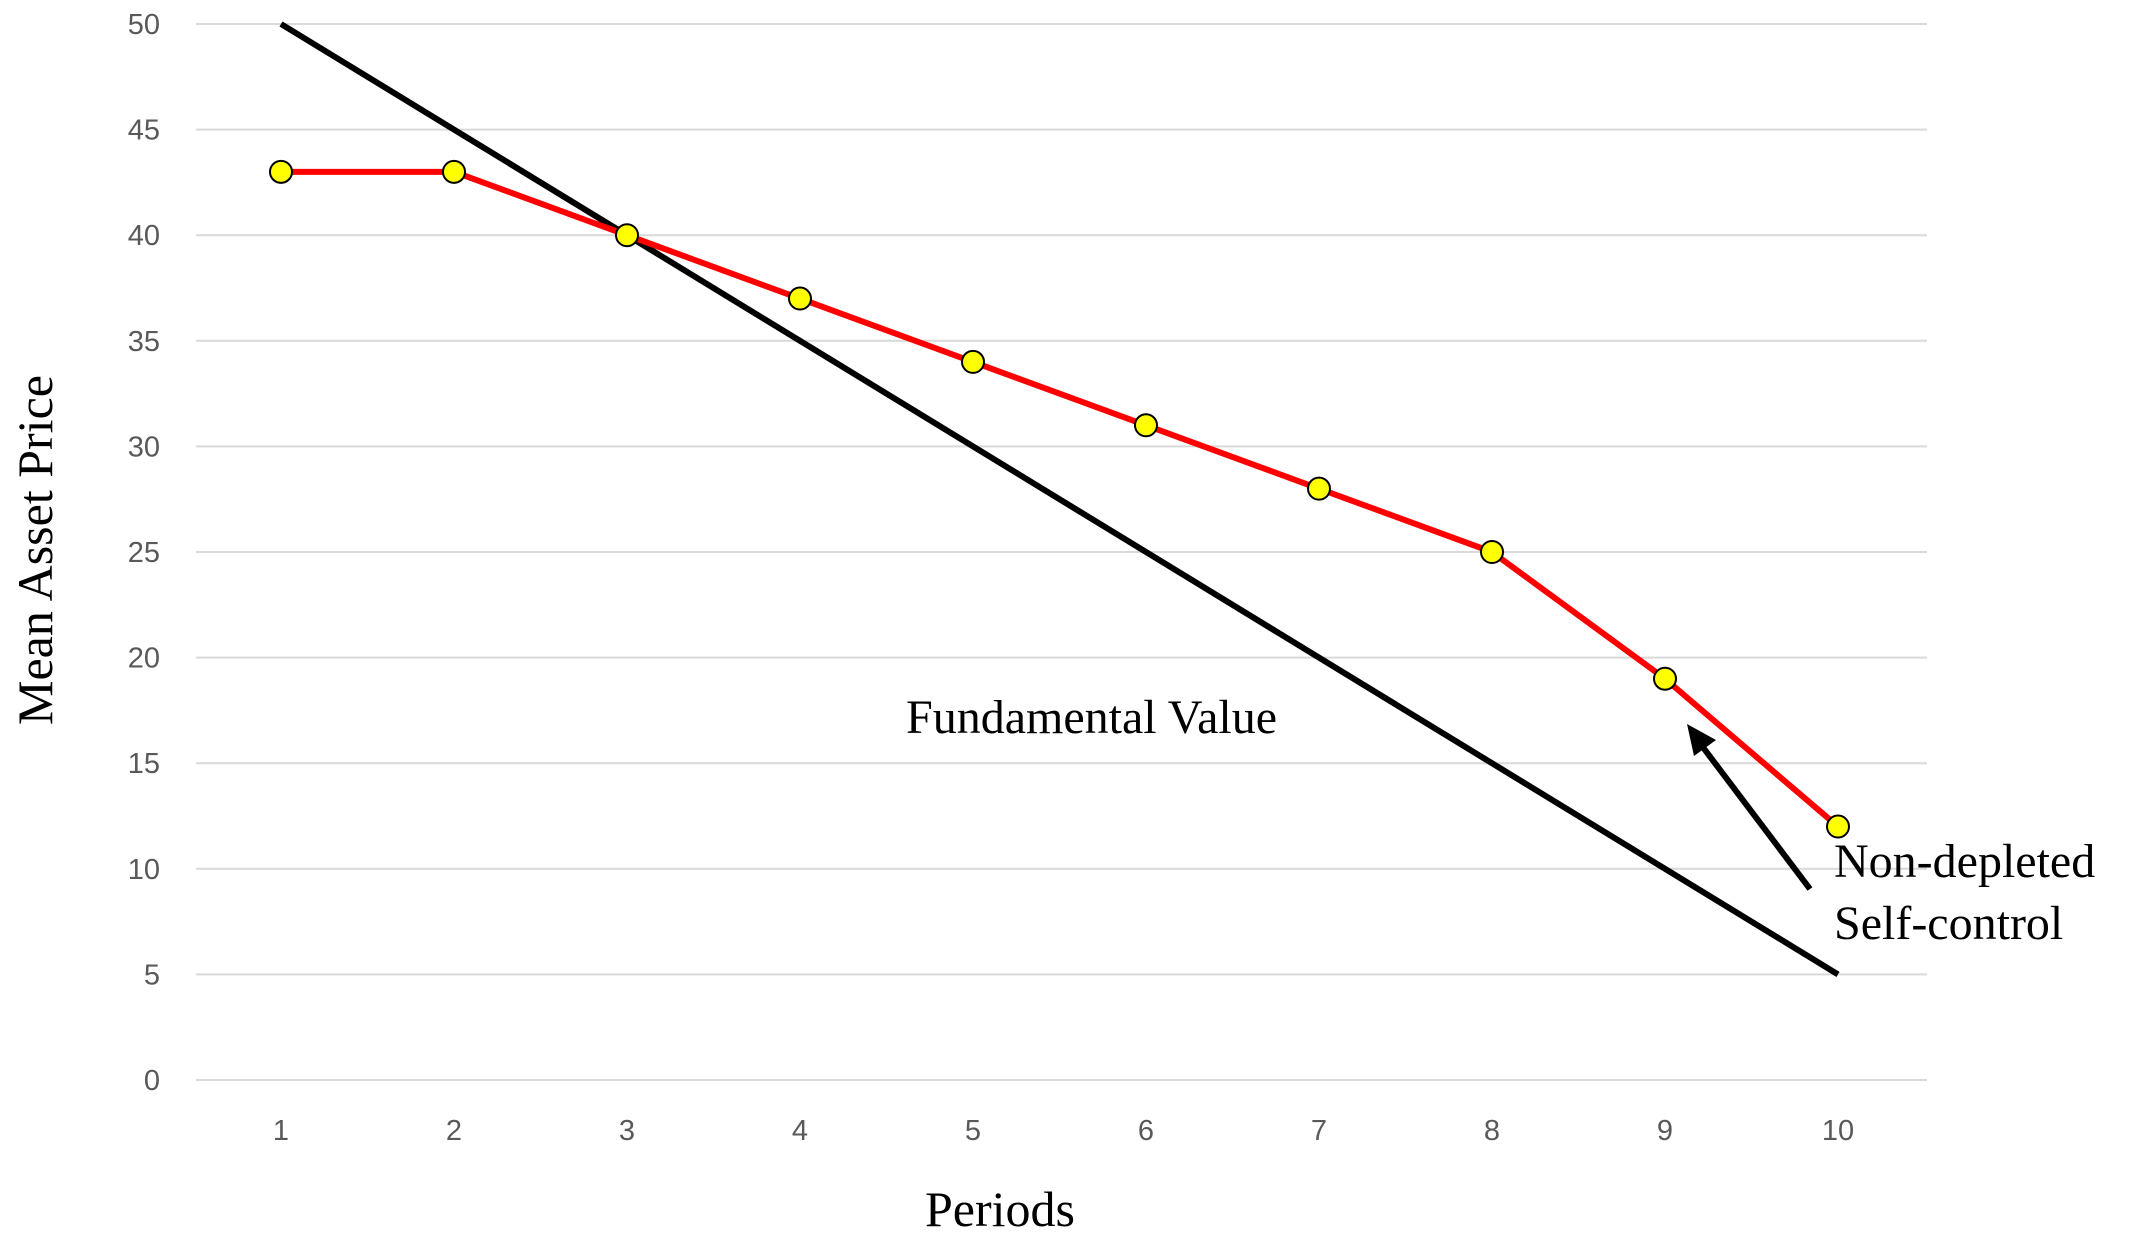 The height and width of the screenshot is (1246, 2143). What do you see at coordinates (144, 236) in the screenshot?
I see `y-tick-label: 40` at bounding box center [144, 236].